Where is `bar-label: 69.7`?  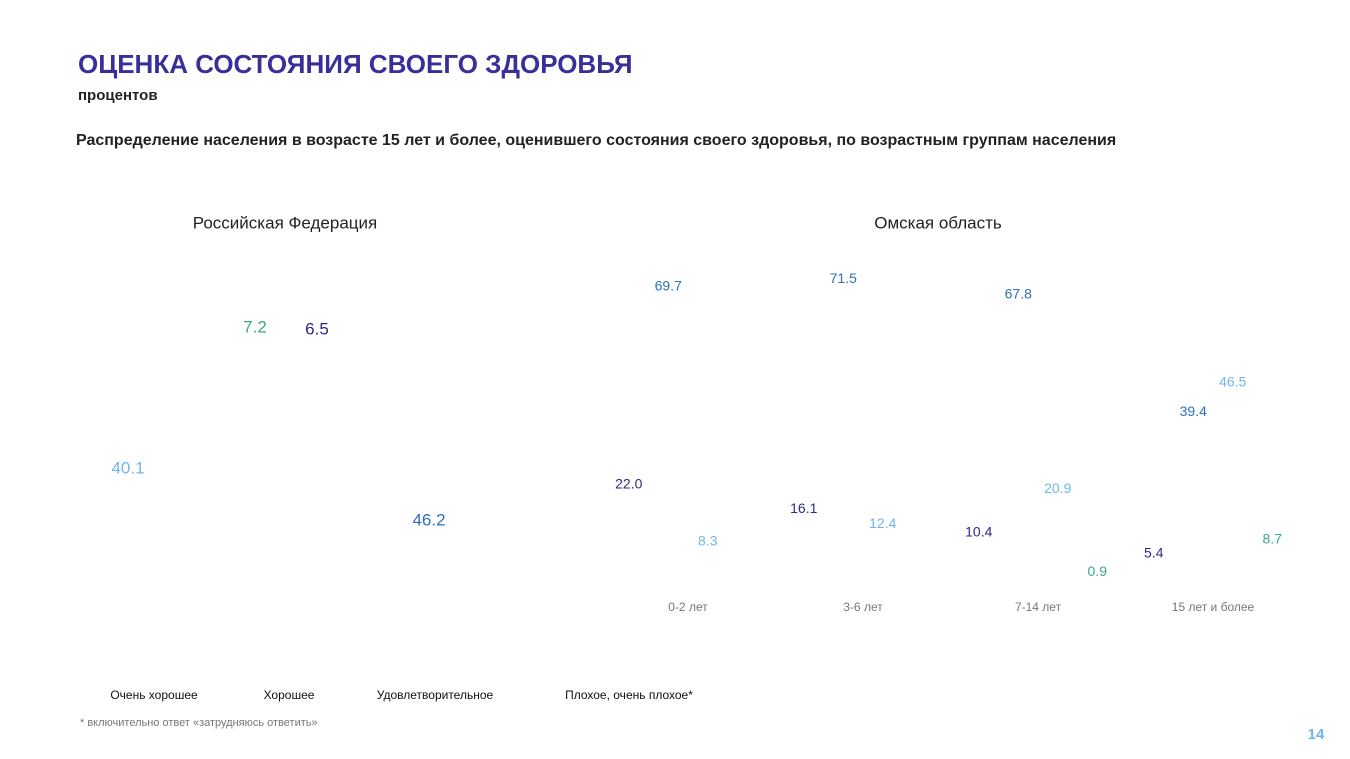 bar-label: 69.7 is located at coordinates (668, 285).